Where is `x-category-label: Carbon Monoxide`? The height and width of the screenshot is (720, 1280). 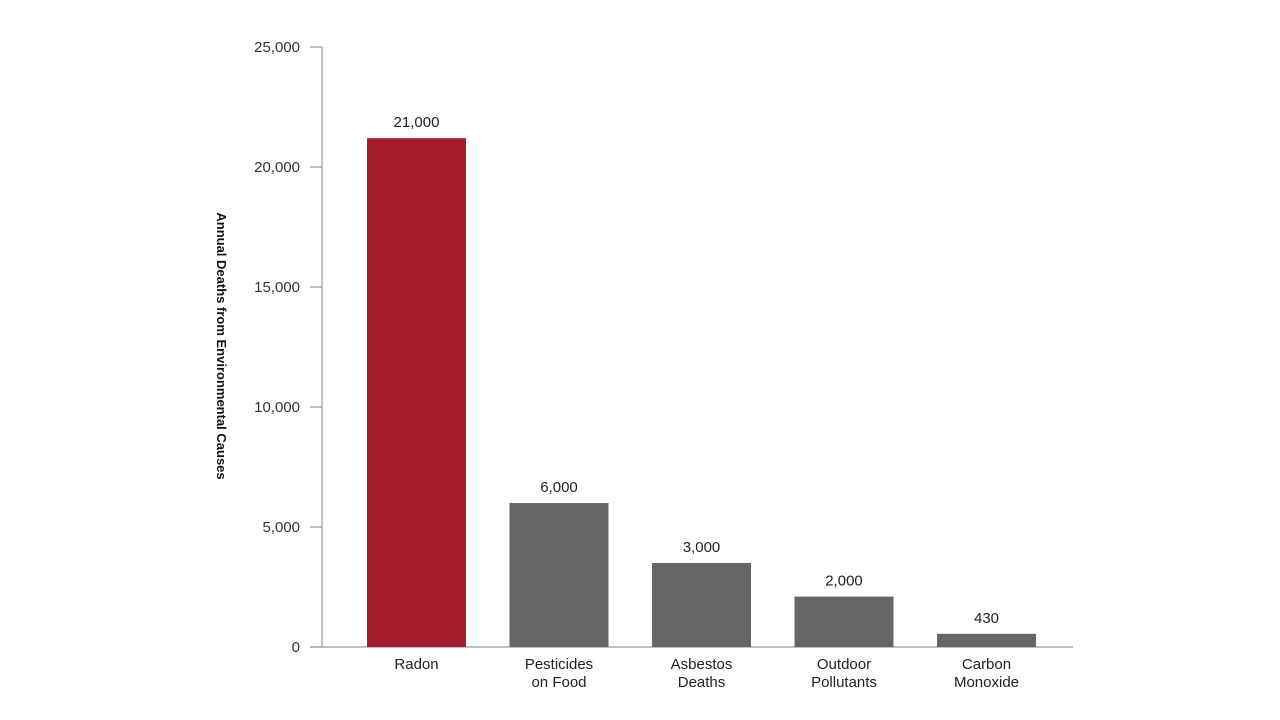 x-category-label: Carbon Monoxide is located at coordinates (986, 673).